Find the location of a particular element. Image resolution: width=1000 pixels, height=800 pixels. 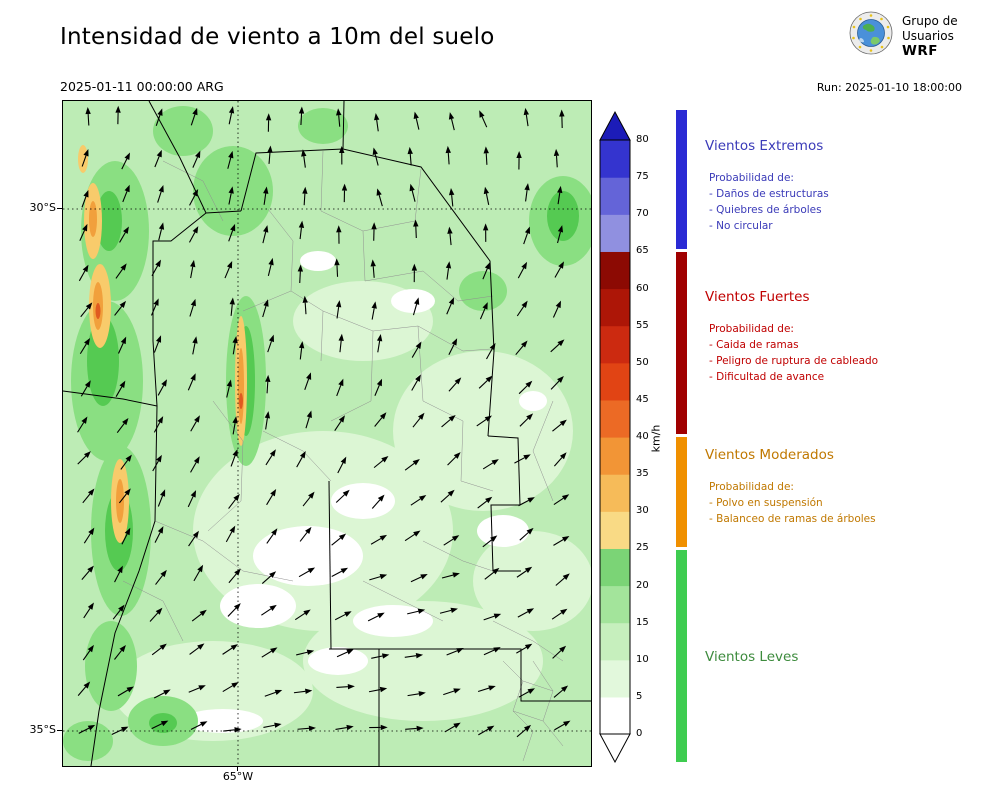

legend-item: - Peligro de ruptura de cableado is located at coordinates (794, 361).